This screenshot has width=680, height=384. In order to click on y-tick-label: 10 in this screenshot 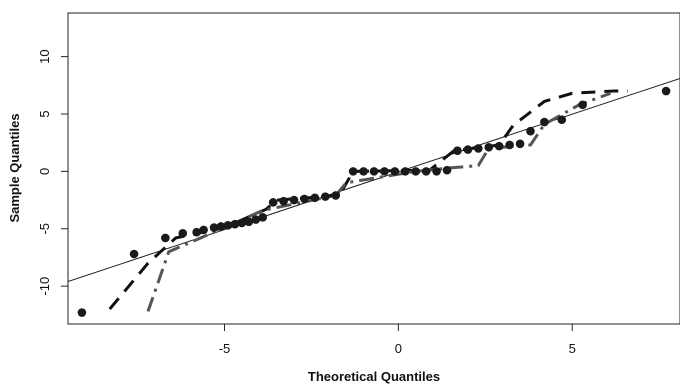, I will do `click(44, 56)`.